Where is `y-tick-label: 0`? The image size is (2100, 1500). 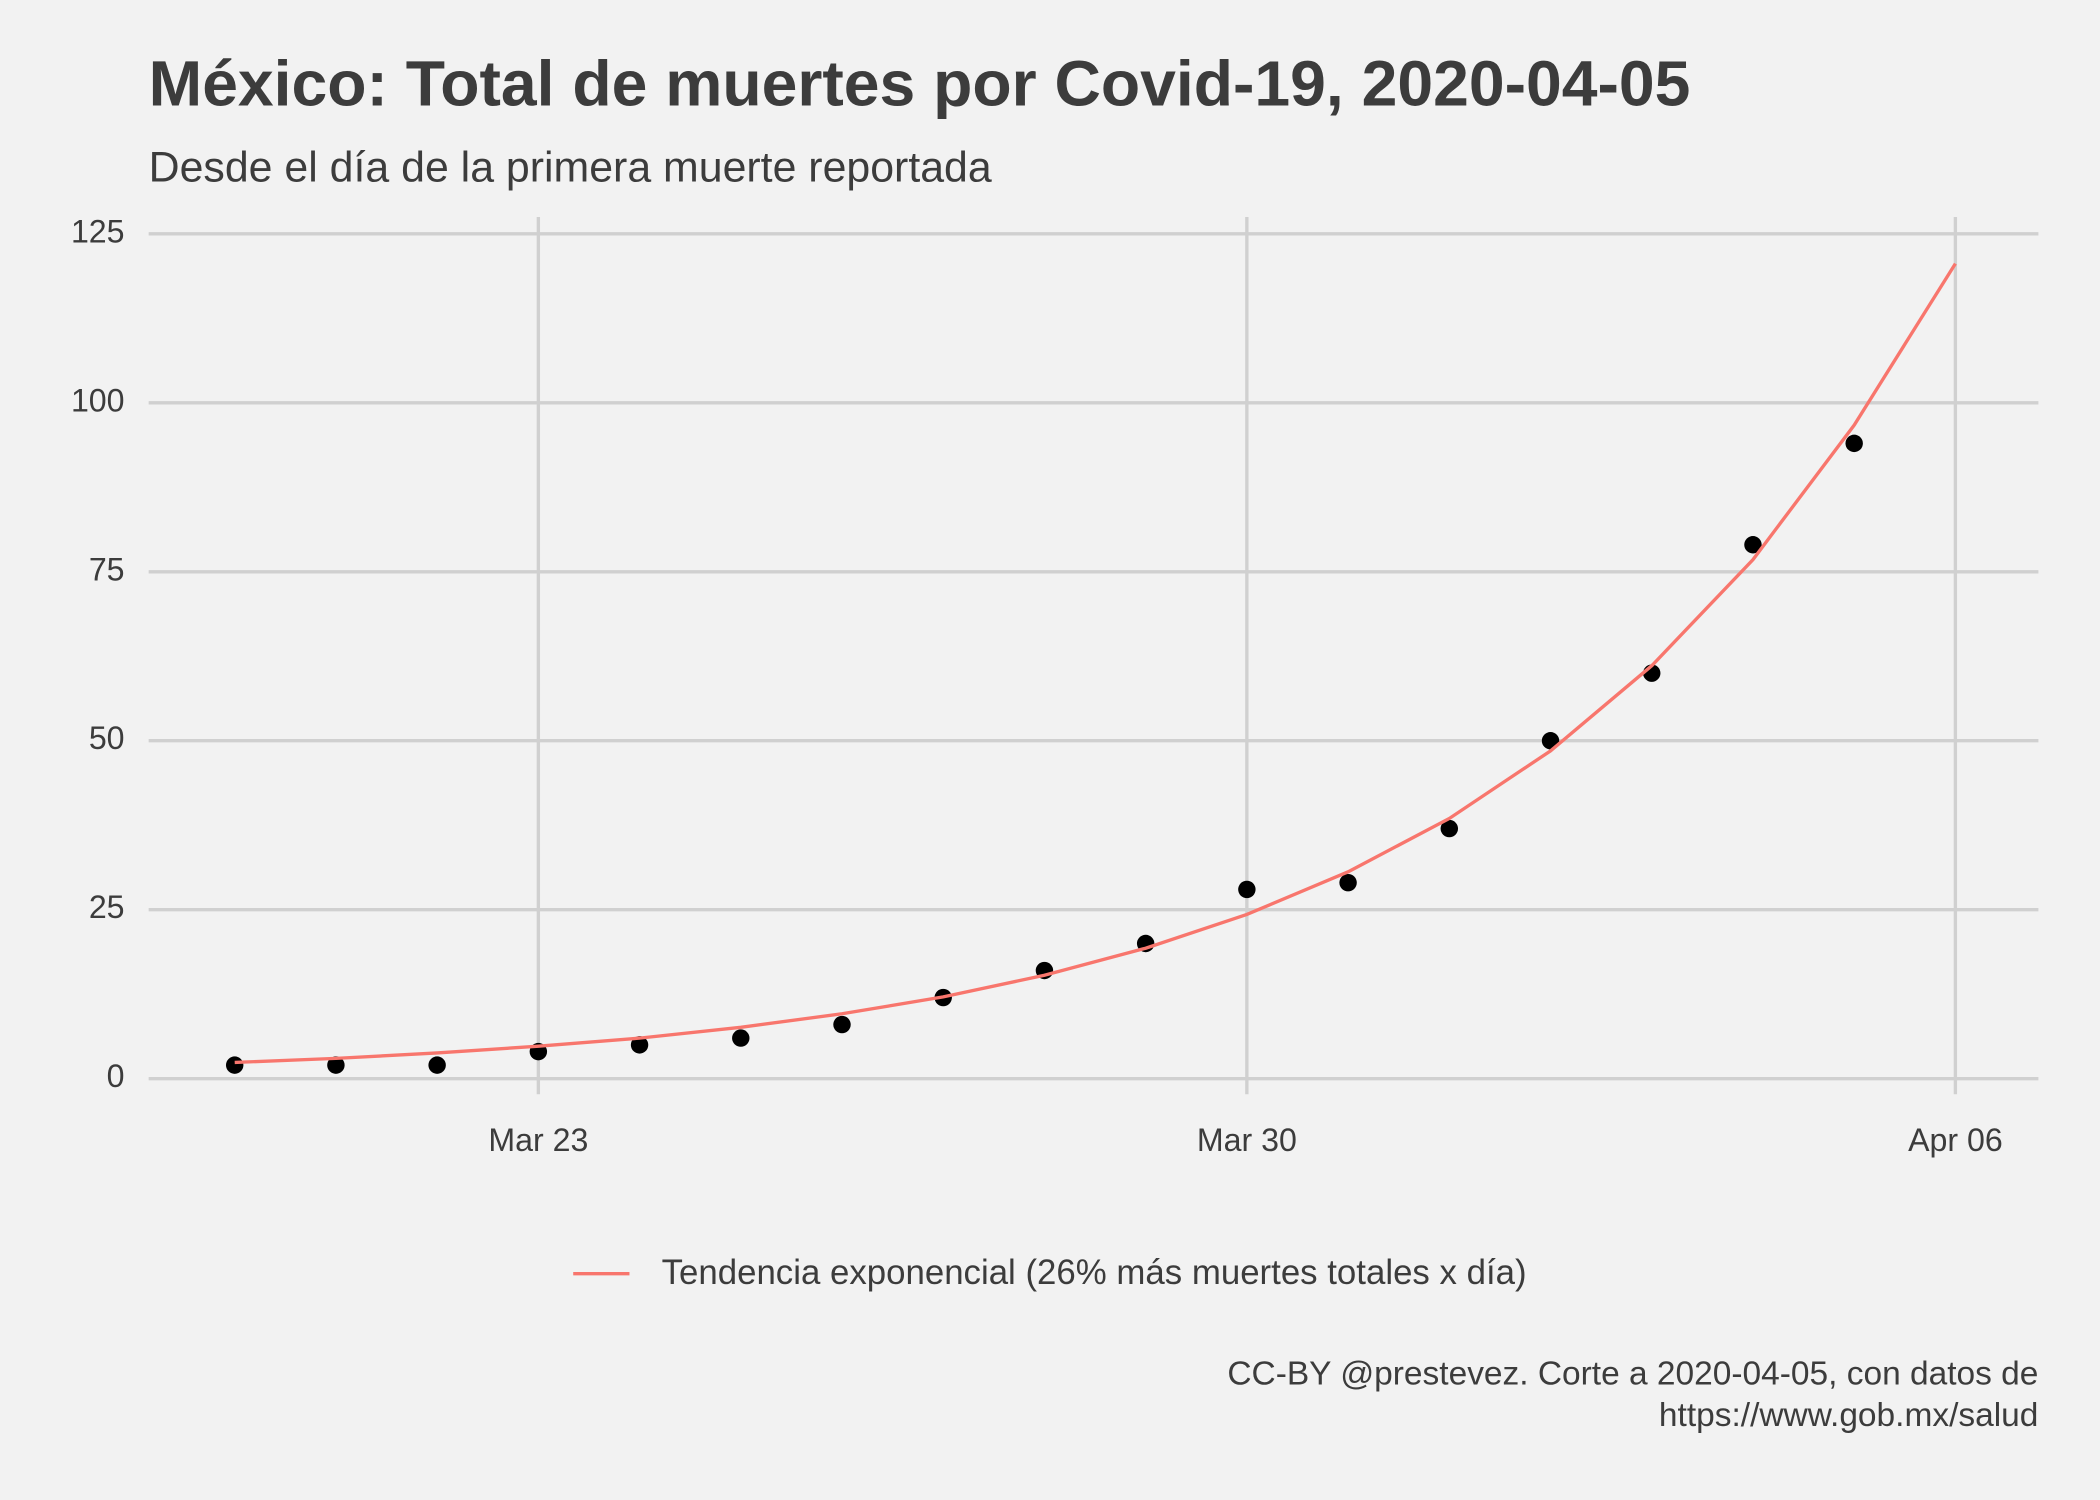 y-tick-label: 0 is located at coordinates (116, 1076).